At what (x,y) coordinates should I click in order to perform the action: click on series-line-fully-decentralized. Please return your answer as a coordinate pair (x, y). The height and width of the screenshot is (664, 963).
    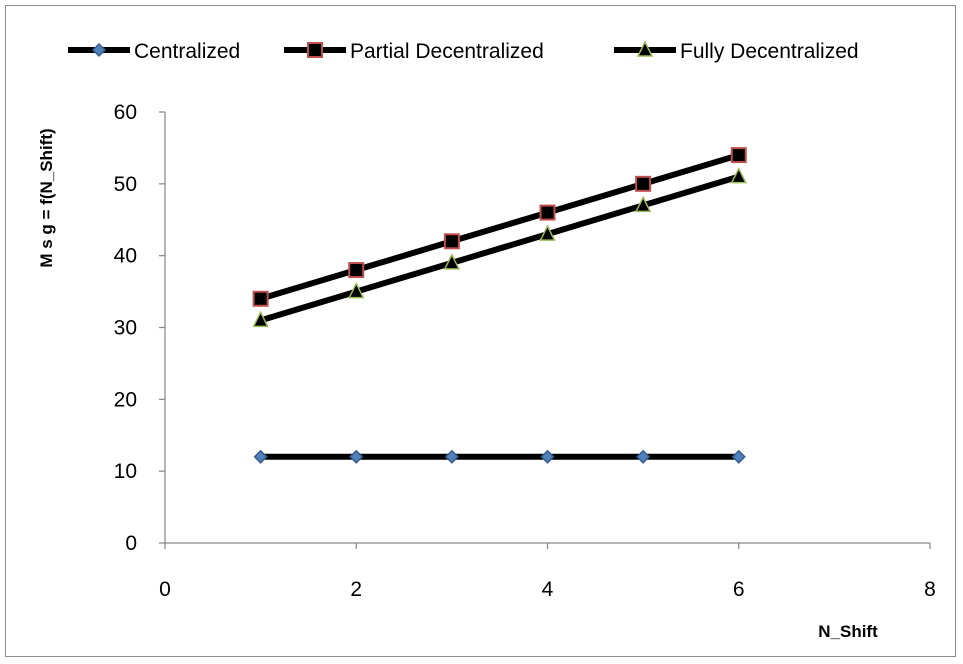
    Looking at the image, I should click on (499, 248).